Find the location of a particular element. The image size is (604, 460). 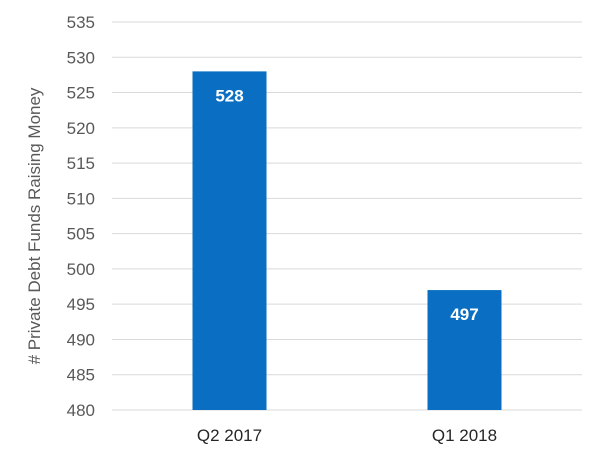

bar-q1-2018 is located at coordinates (464, 350).